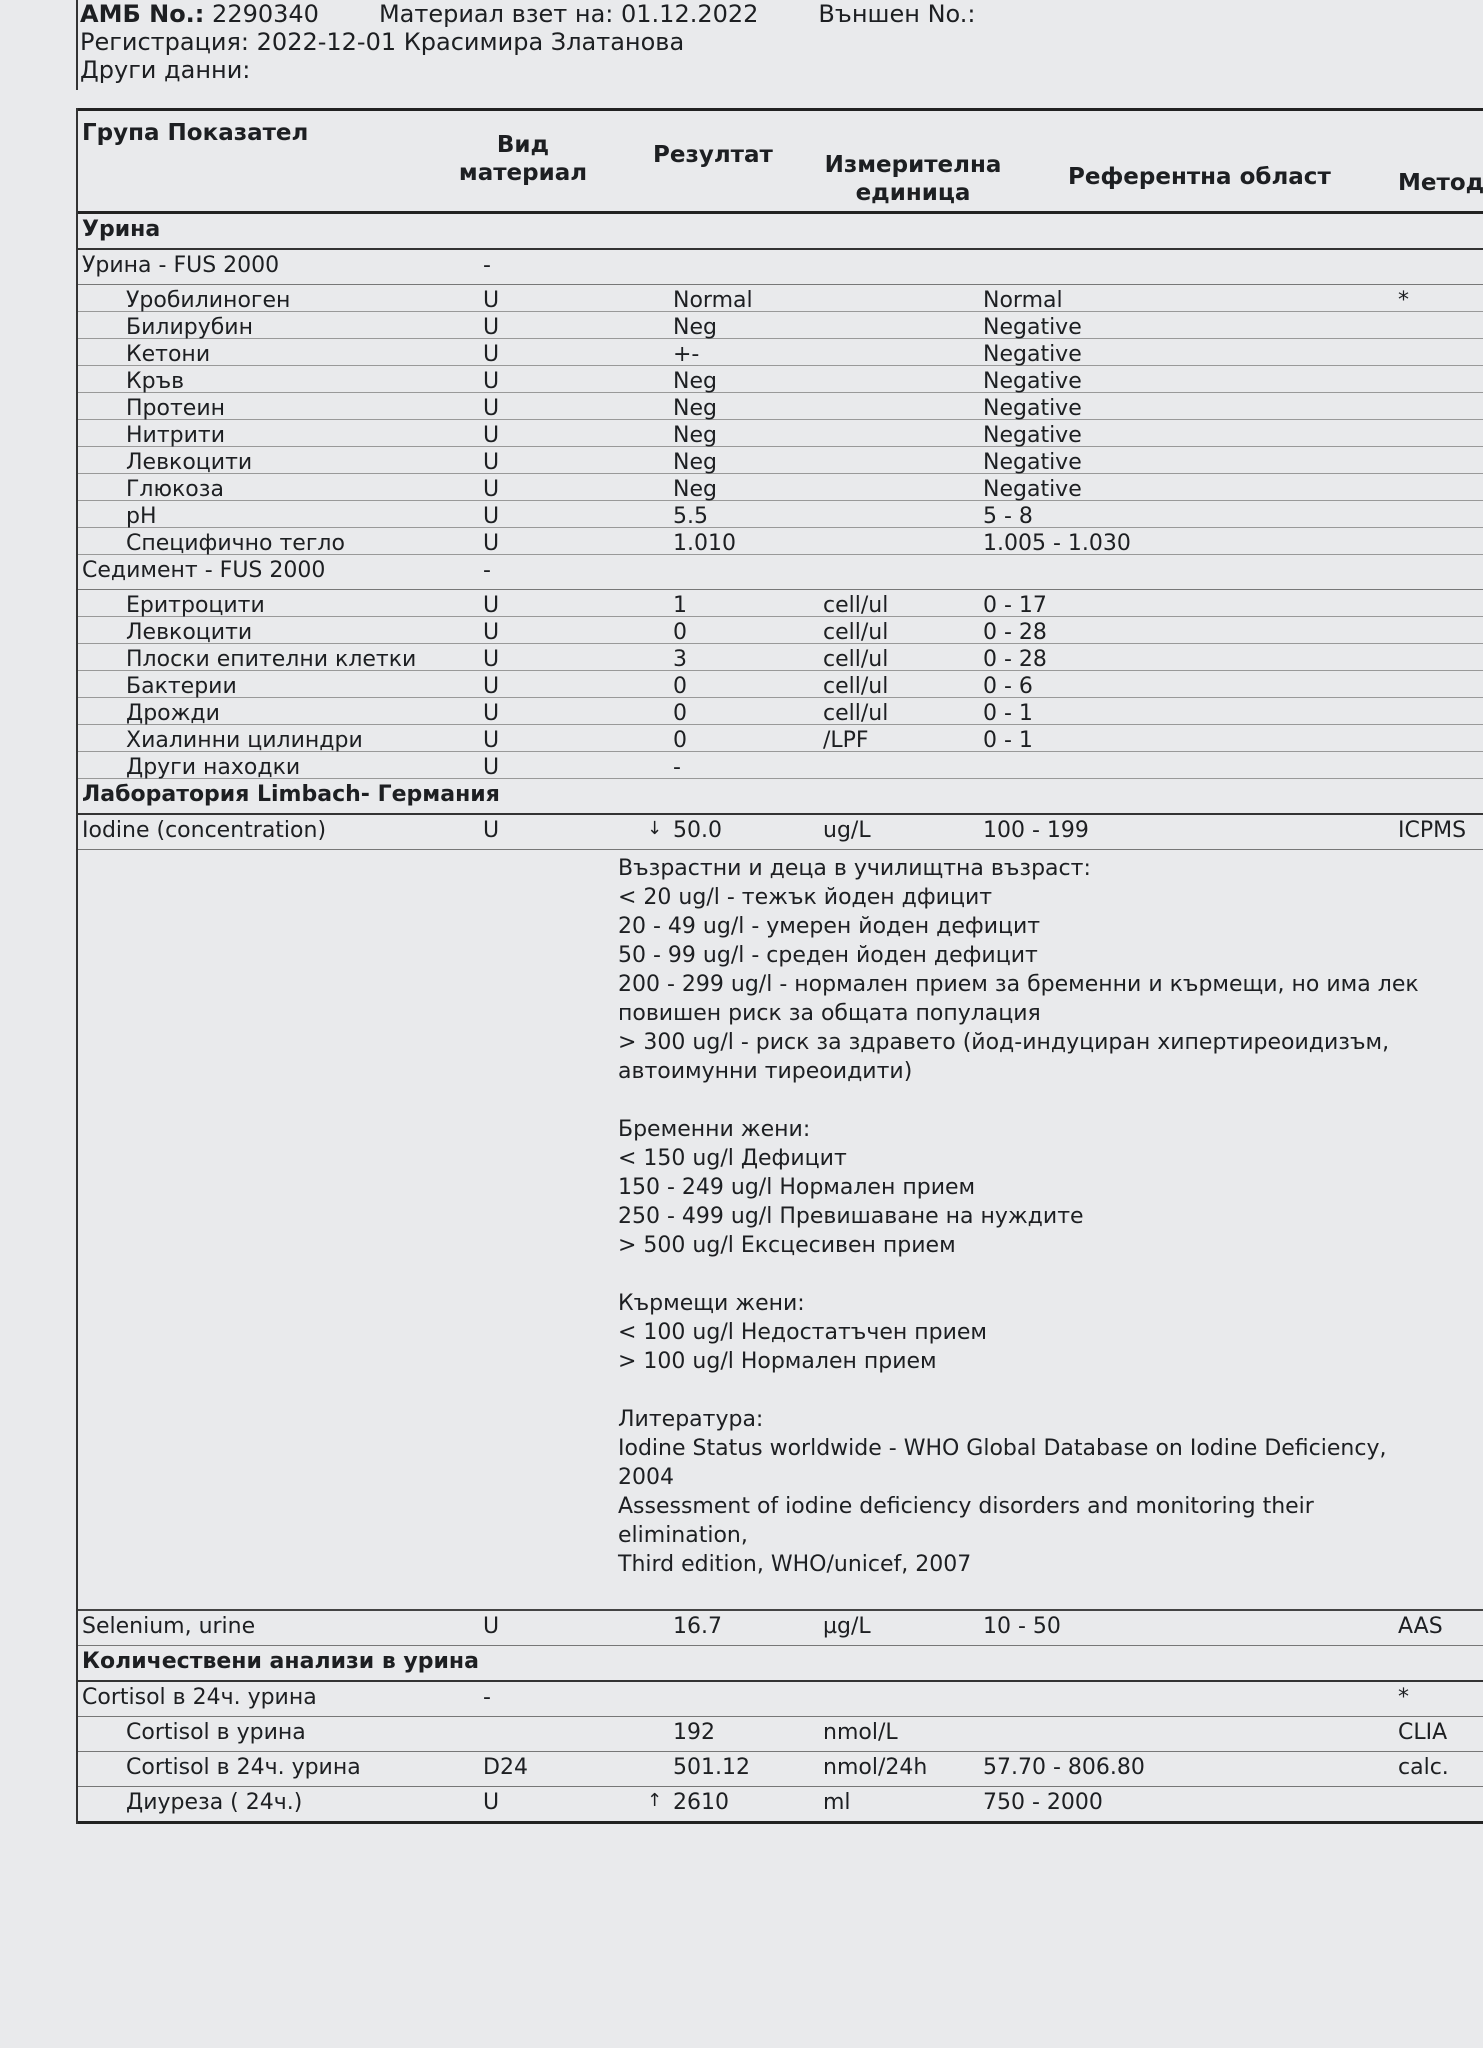 This screenshot has height=2048, width=1483. What do you see at coordinates (1423, 1767) in the screenshot?
I see `method: calc.` at bounding box center [1423, 1767].